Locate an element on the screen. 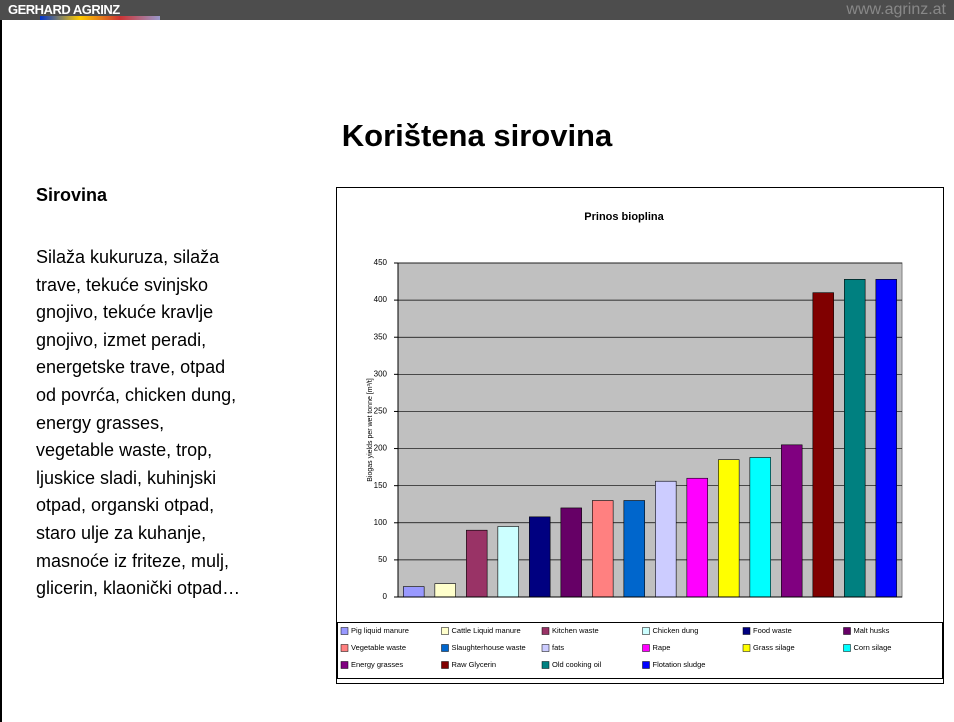 The height and width of the screenshot is (722, 954). legend-label: Food waste is located at coordinates (772, 630).